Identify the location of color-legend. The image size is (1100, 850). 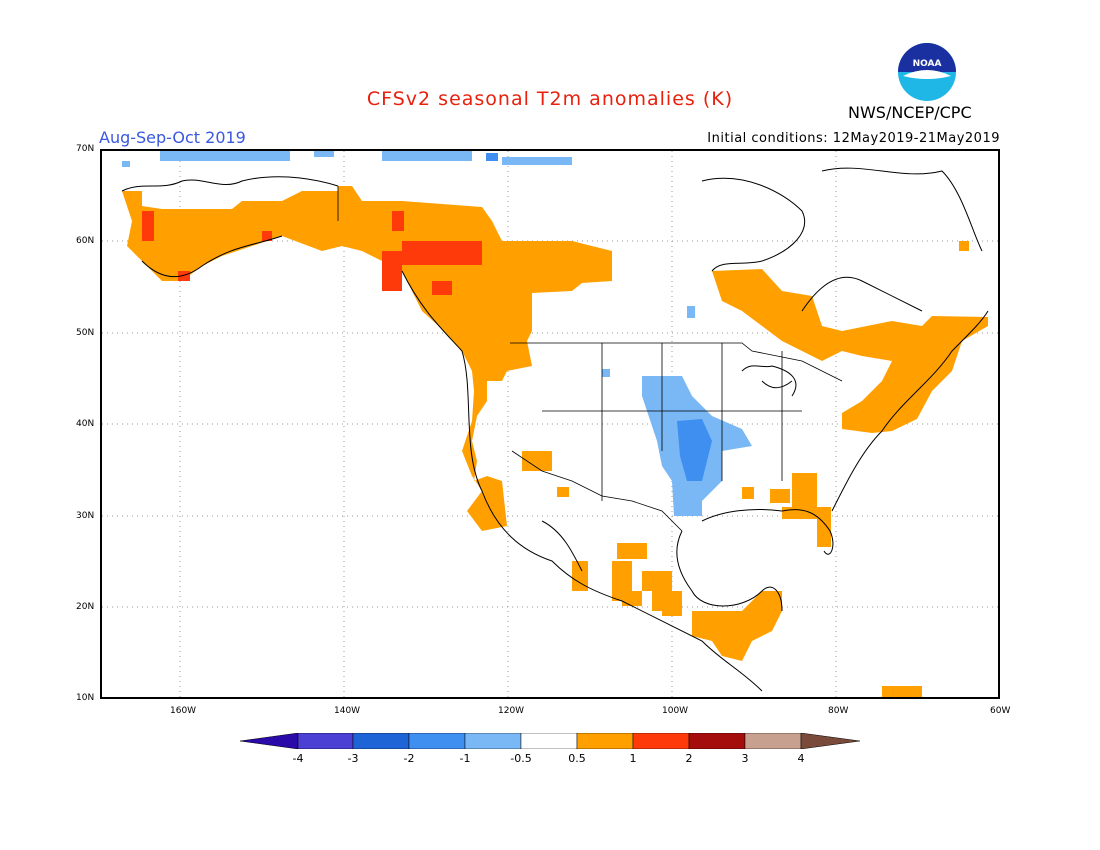
(550, 741).